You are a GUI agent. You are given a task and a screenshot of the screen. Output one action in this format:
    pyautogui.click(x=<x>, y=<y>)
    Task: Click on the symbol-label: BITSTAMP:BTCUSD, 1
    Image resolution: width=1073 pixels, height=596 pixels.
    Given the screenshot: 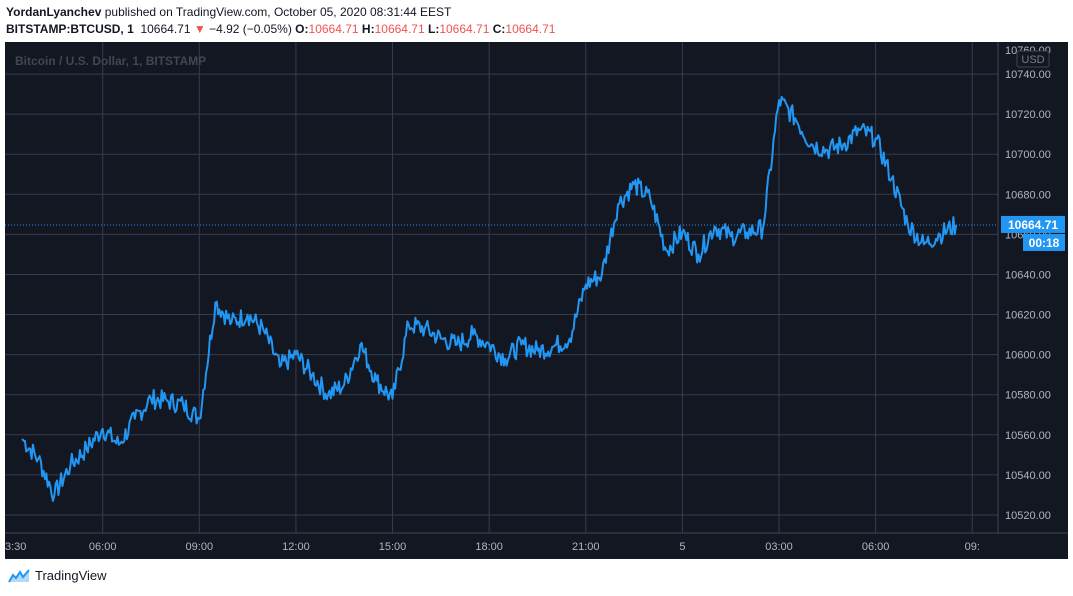 What is the action you would take?
    pyautogui.click(x=70, y=29)
    